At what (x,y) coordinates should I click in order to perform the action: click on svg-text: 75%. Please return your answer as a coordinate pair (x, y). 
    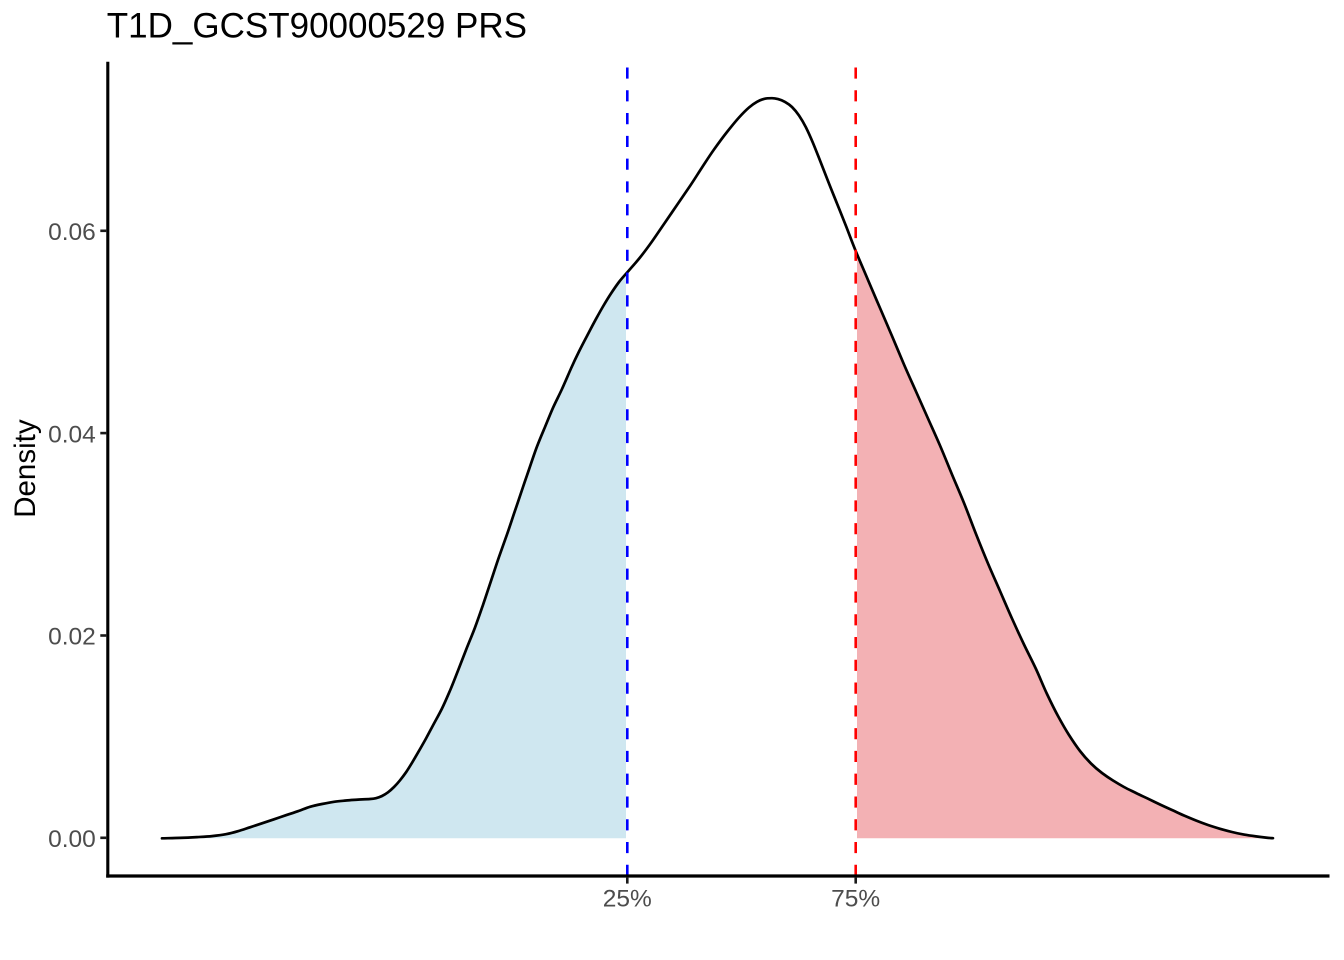
    Looking at the image, I should click on (855, 898).